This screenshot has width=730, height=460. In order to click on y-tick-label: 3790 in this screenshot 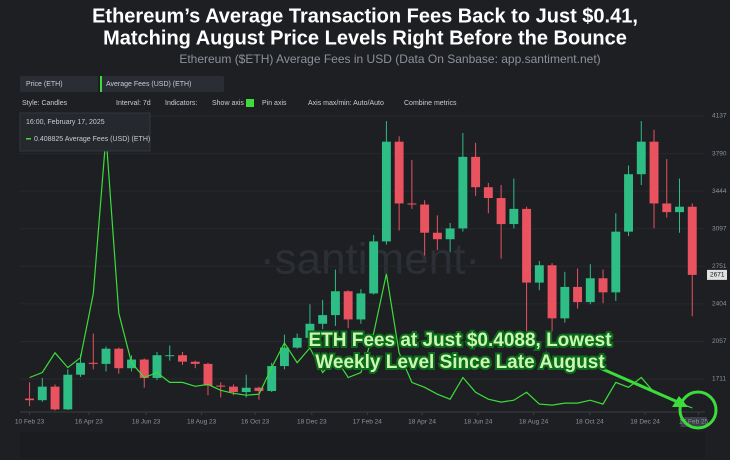, I will do `click(719, 153)`.